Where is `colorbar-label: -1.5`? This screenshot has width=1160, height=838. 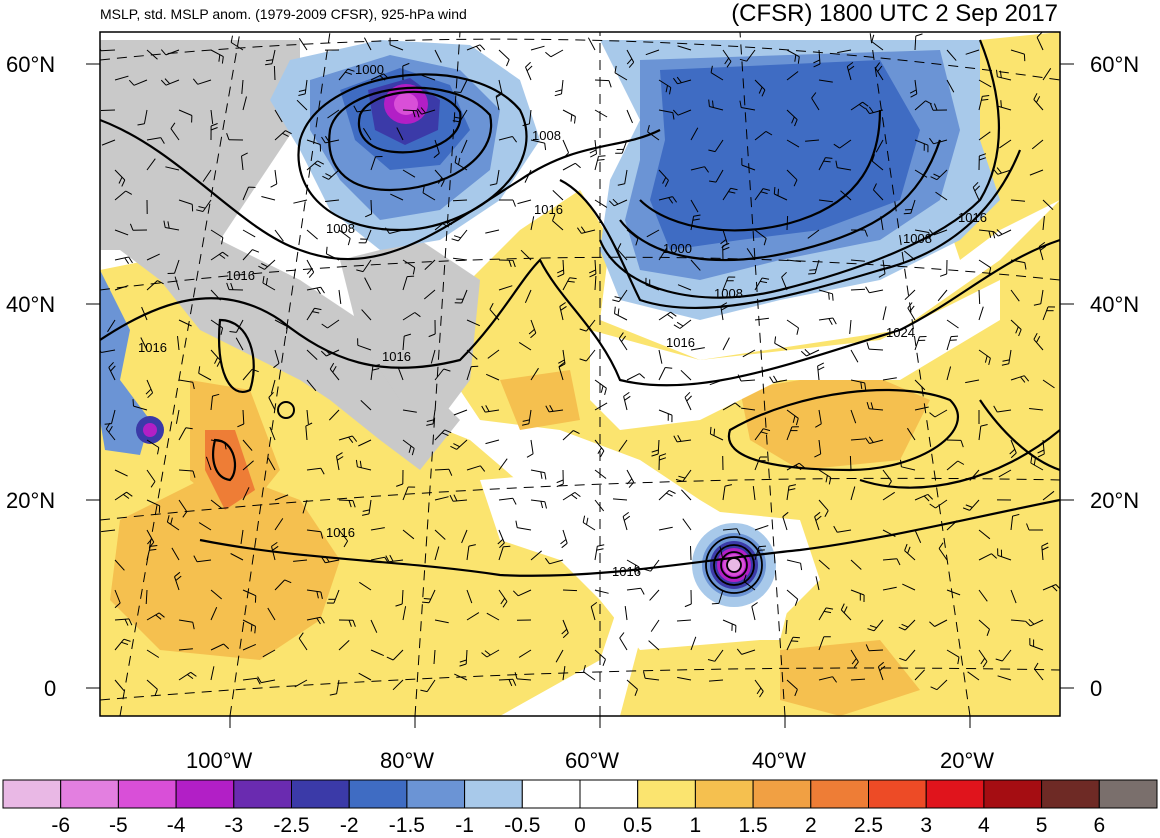
colorbar-label: -1.5 is located at coordinates (407, 826).